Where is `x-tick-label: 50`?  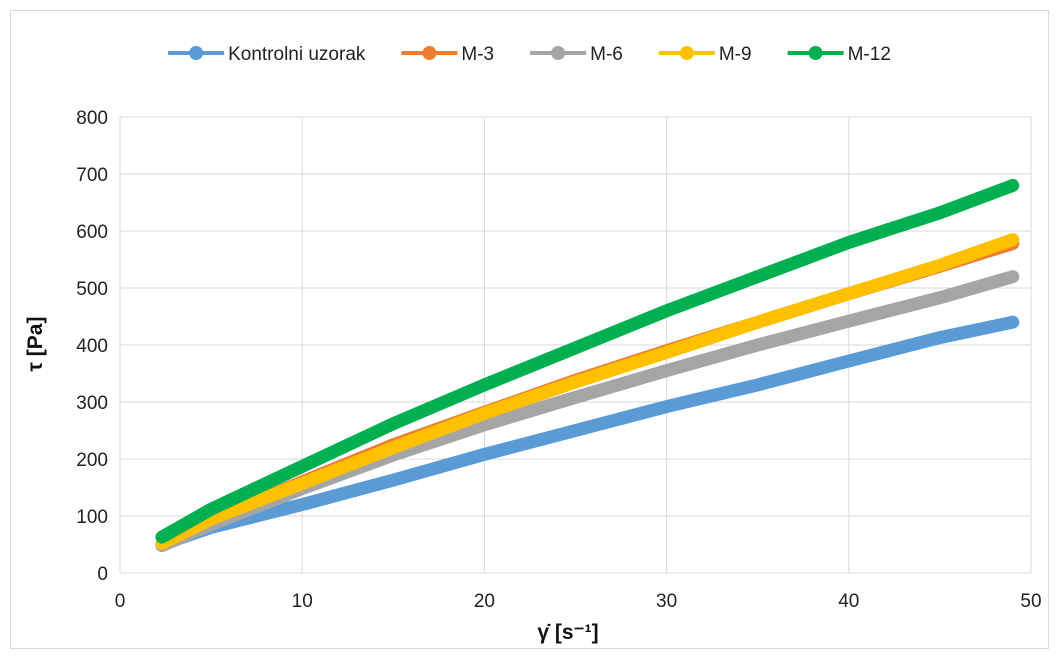
x-tick-label: 50 is located at coordinates (1030, 601).